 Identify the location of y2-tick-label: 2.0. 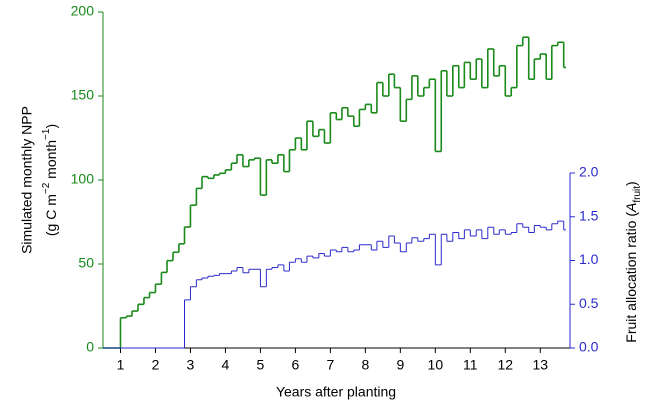
(589, 172).